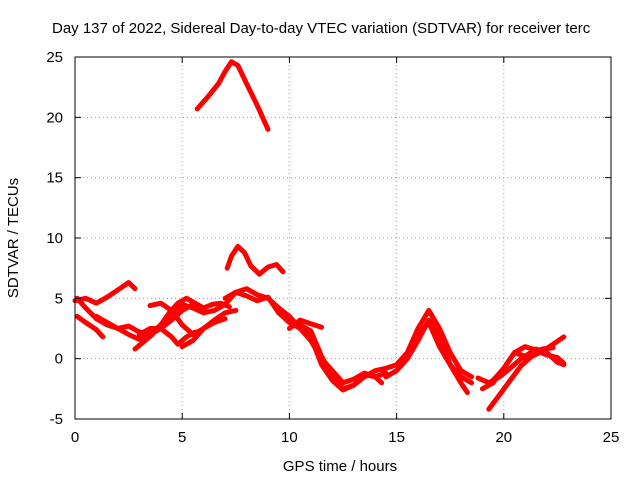  I want to click on series-line-sat-i, so click(203, 333).